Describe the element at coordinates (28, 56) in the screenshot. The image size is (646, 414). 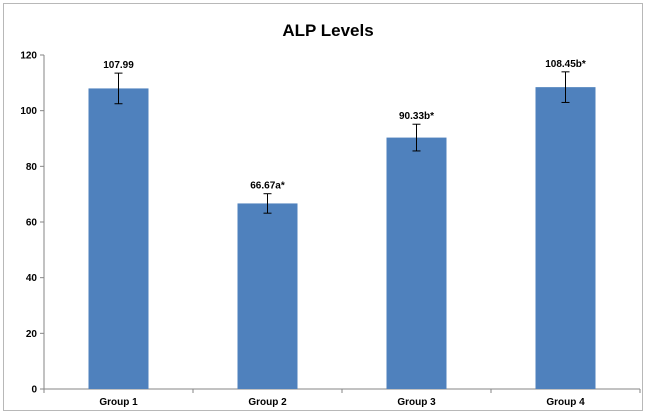
I see `y-tick-label: 120` at that location.